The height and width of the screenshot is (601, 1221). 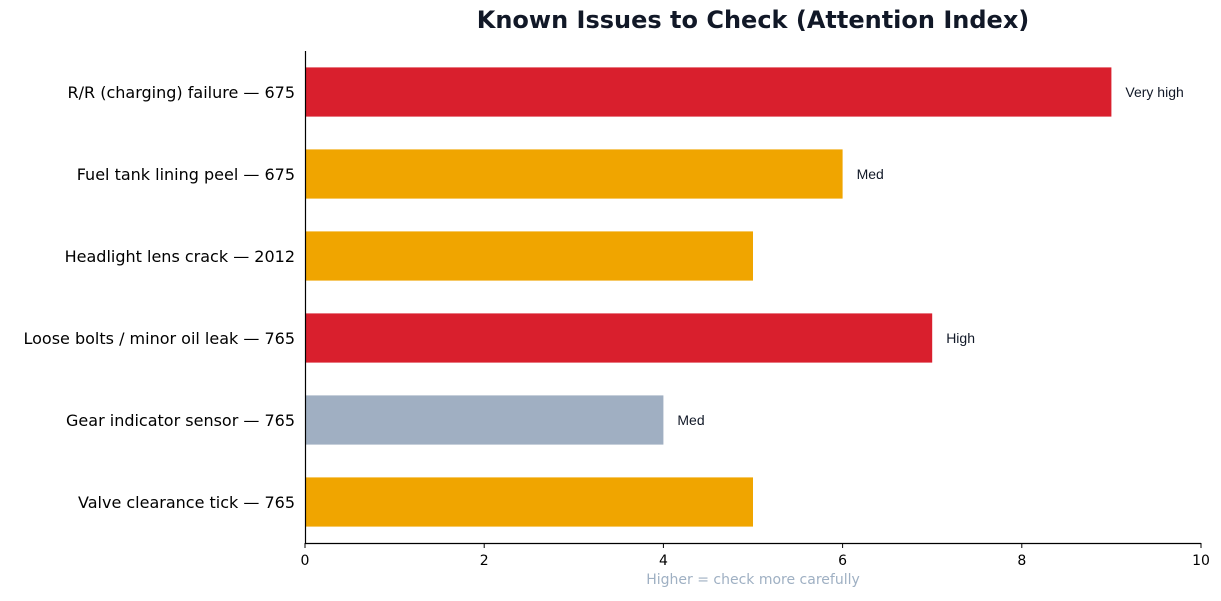 What do you see at coordinates (186, 502) in the screenshot?
I see `category-label: Valve clearance tick — 765` at bounding box center [186, 502].